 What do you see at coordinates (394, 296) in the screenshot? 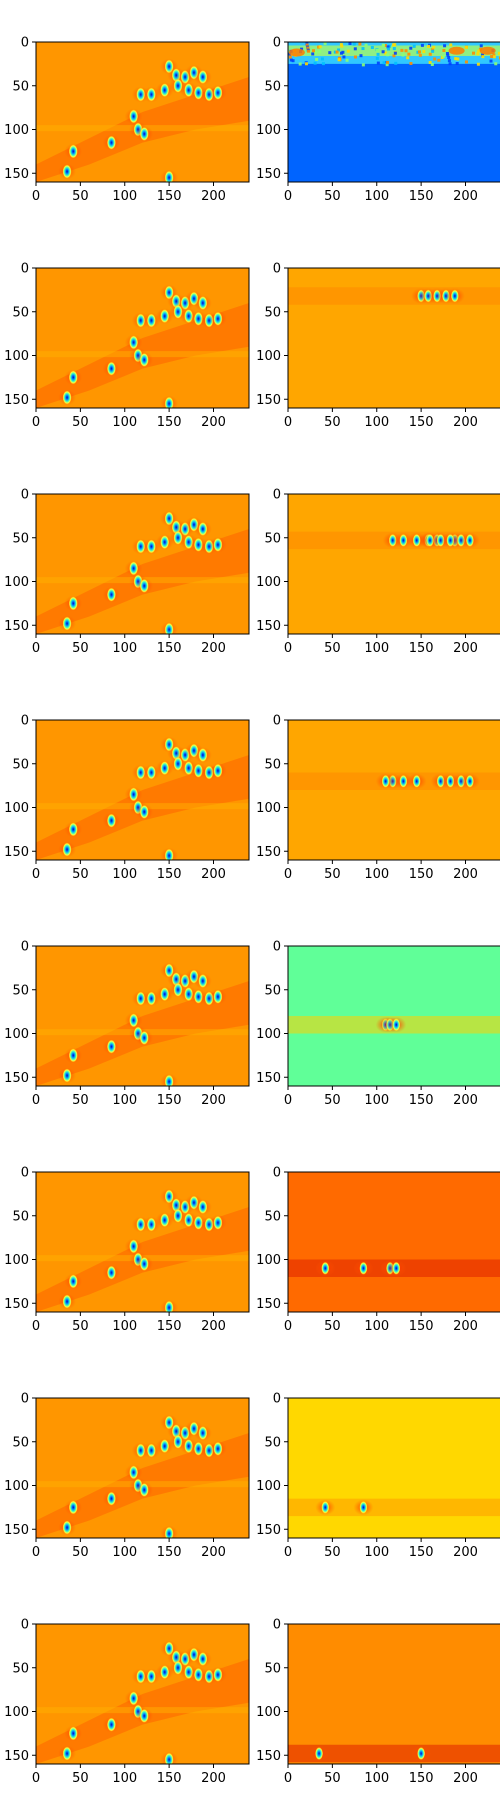
I see `activation-band` at bounding box center [394, 296].